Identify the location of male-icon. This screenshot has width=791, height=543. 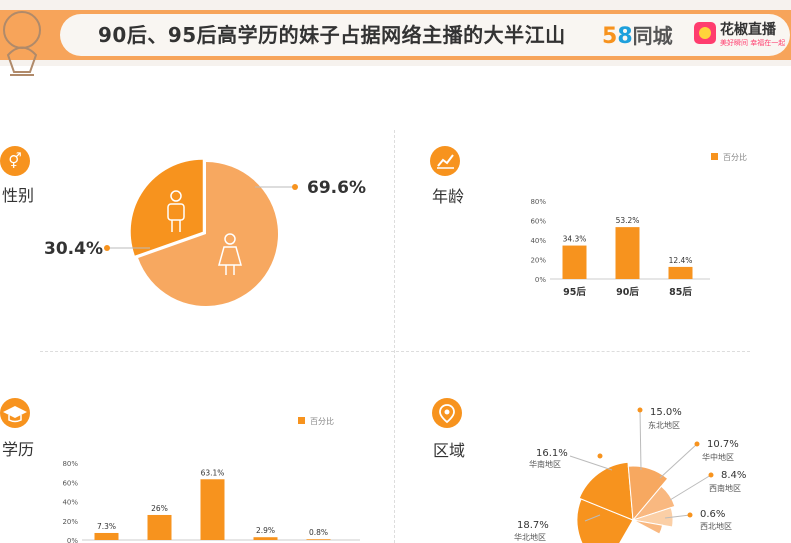
(176, 211).